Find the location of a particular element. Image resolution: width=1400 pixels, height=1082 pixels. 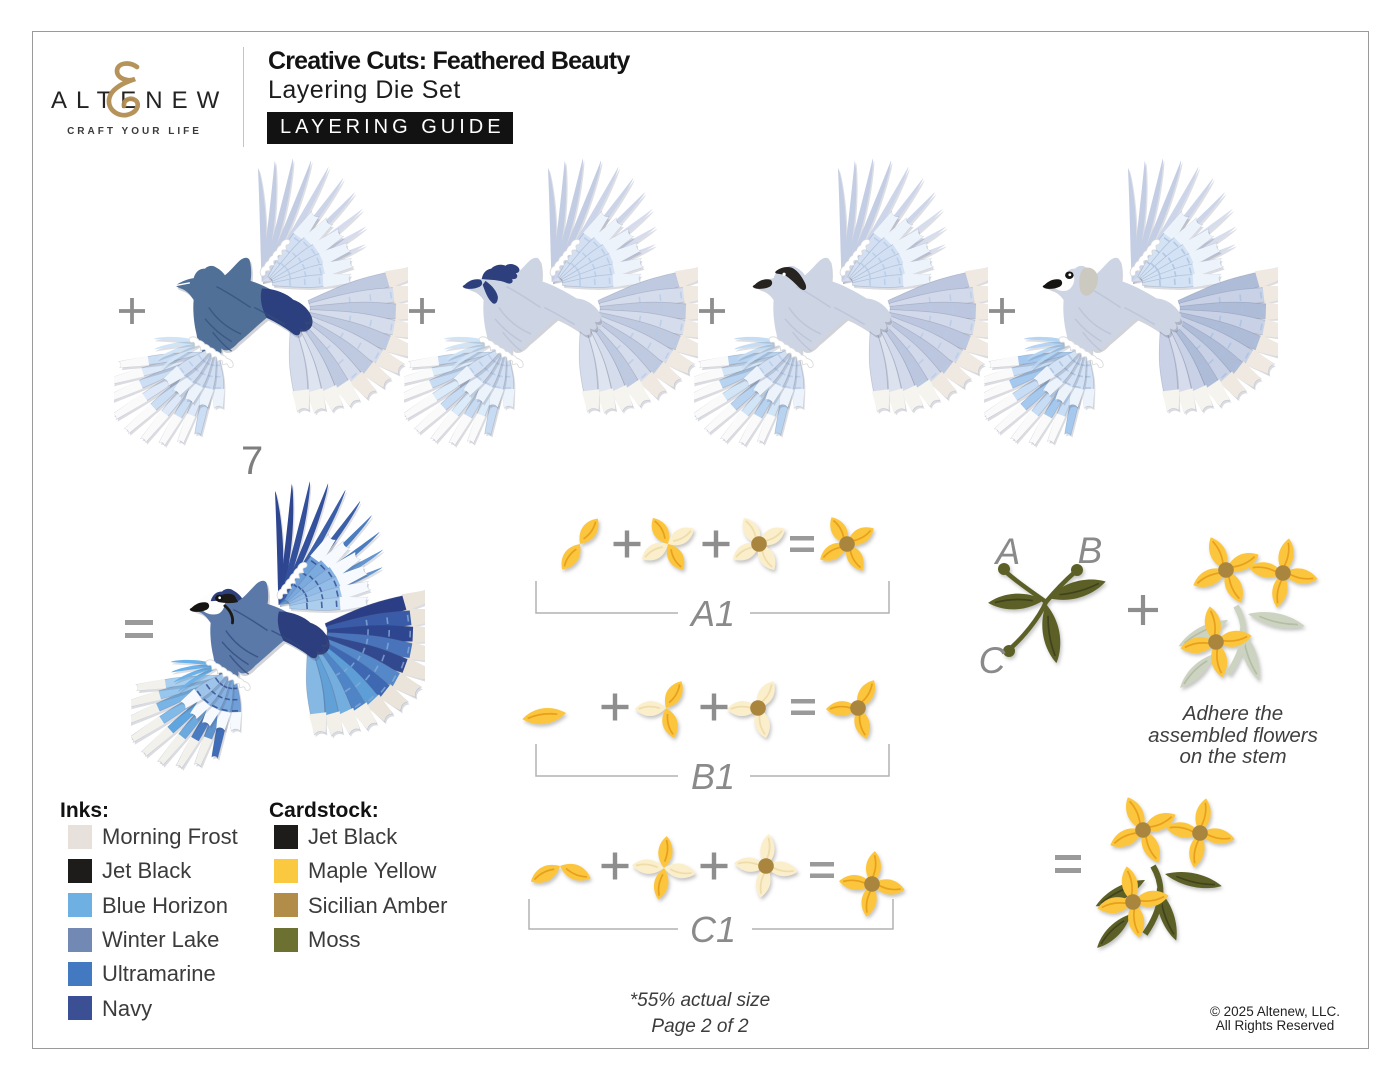

svg-text: B is located at coordinates (1090, 550).